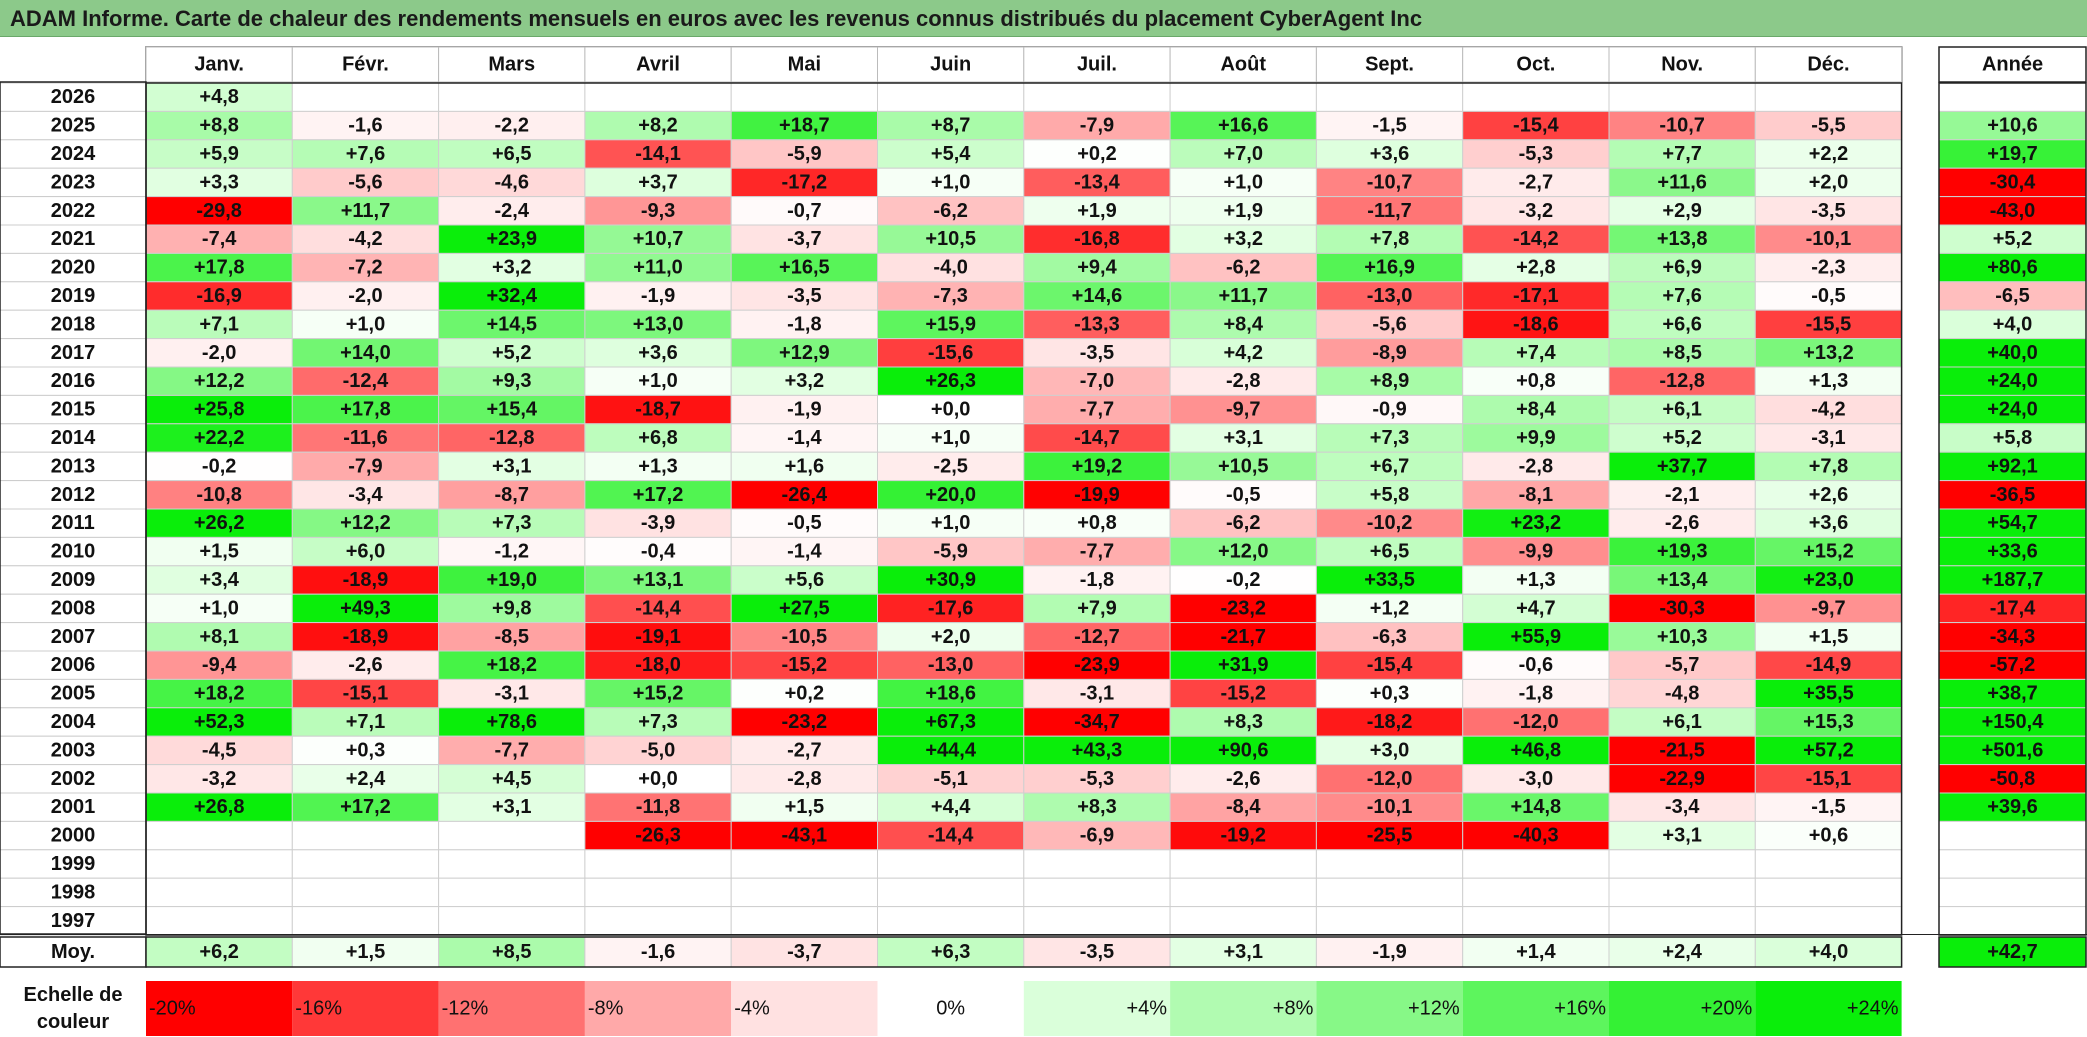 Image resolution: width=2087 pixels, height=1037 pixels. Describe the element at coordinates (1390, 779) in the screenshot. I see `heatmap-value: -12,0` at that location.